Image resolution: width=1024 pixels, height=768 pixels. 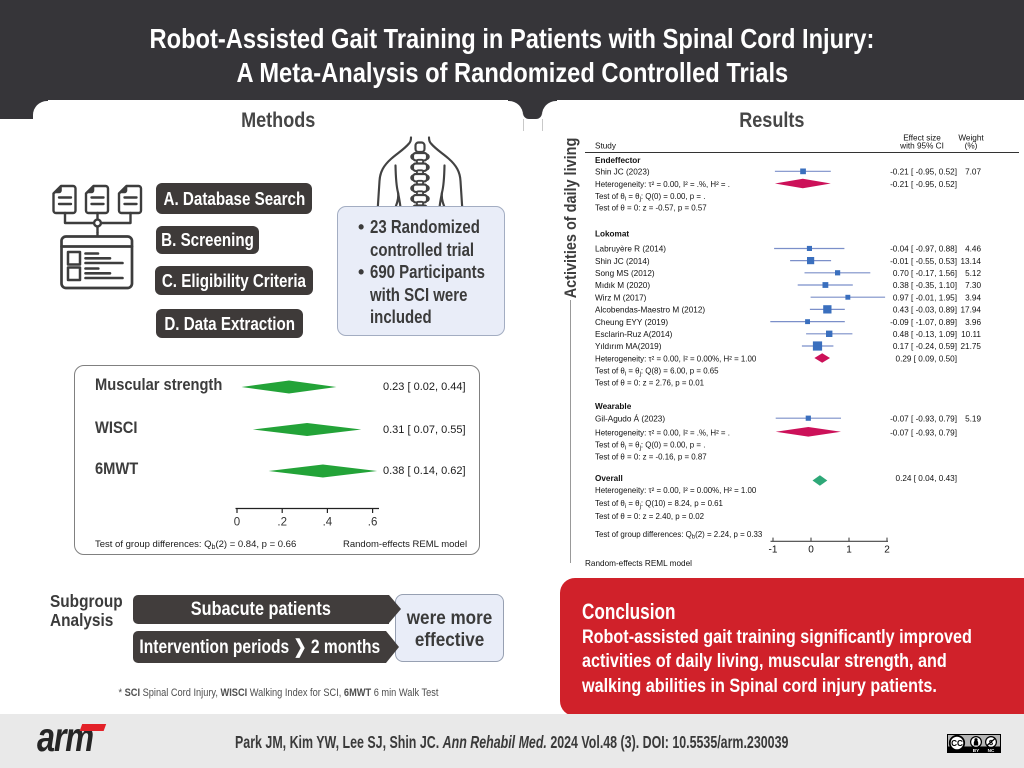 What do you see at coordinates (973, 322) in the screenshot?
I see `svg-text: 3.96` at bounding box center [973, 322].